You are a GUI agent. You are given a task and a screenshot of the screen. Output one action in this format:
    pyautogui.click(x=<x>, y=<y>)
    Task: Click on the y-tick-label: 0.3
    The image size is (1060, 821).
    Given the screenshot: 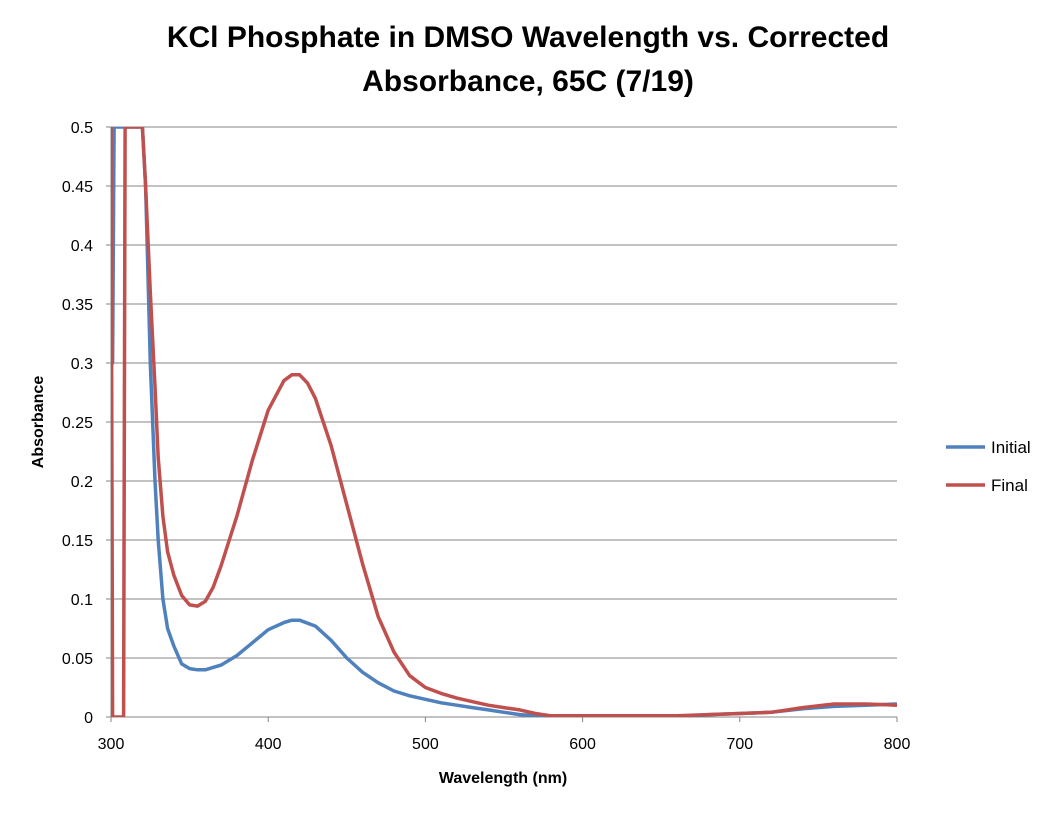 What is the action you would take?
    pyautogui.click(x=82, y=364)
    